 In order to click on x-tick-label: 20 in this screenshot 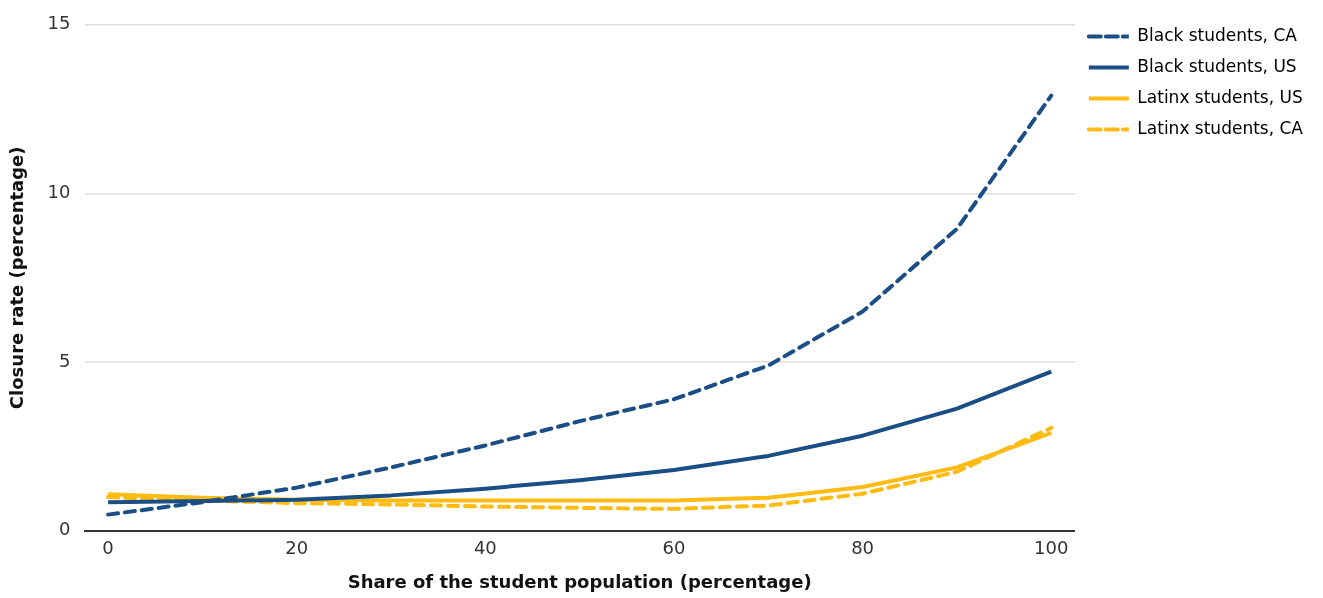, I will do `click(297, 548)`.